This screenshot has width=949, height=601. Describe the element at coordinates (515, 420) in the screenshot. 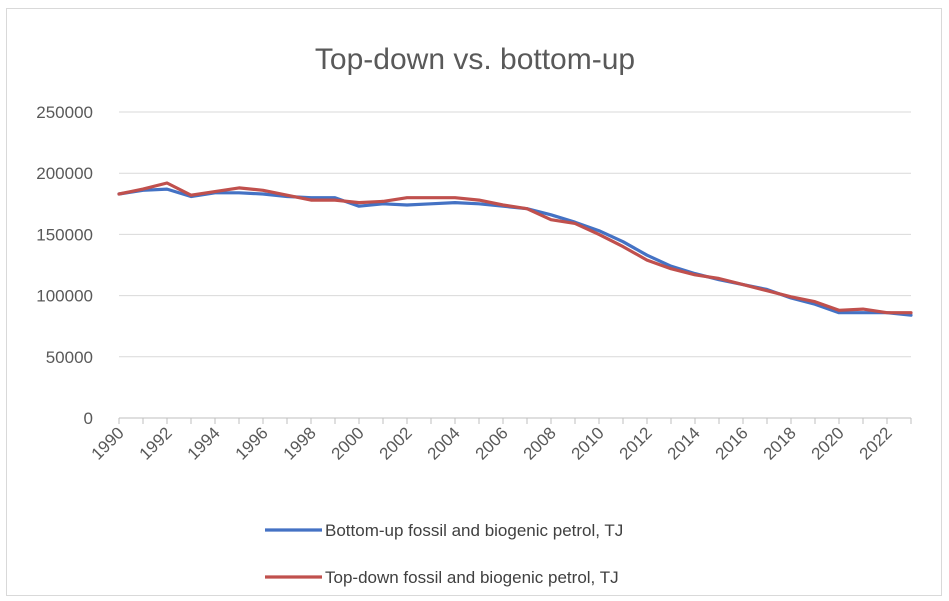

I see `x-axis` at that location.